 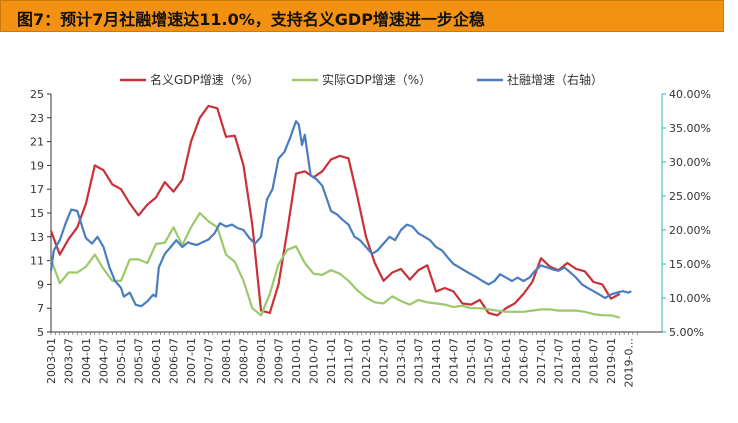 I want to click on left-tick-label: 15, so click(x=37, y=213).